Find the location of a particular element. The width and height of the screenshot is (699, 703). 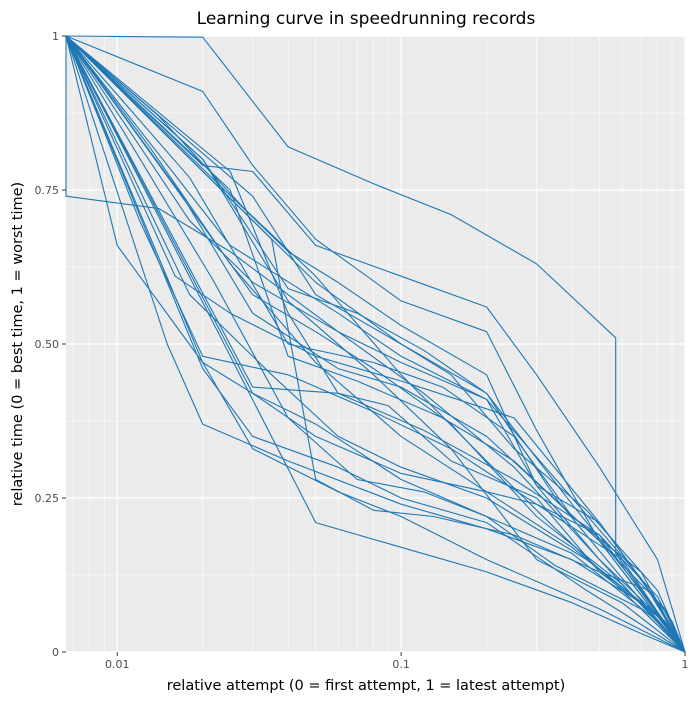

y-tick-label: 0.50 is located at coordinates (47, 344).